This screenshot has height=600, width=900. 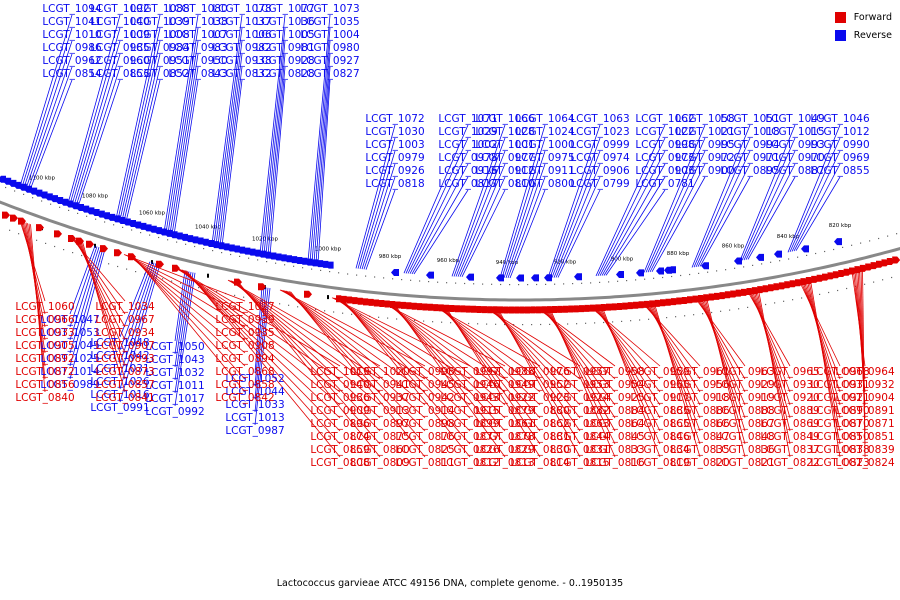 I want to click on forward-gene-label: LCGT_0889, so click(x=789, y=411).